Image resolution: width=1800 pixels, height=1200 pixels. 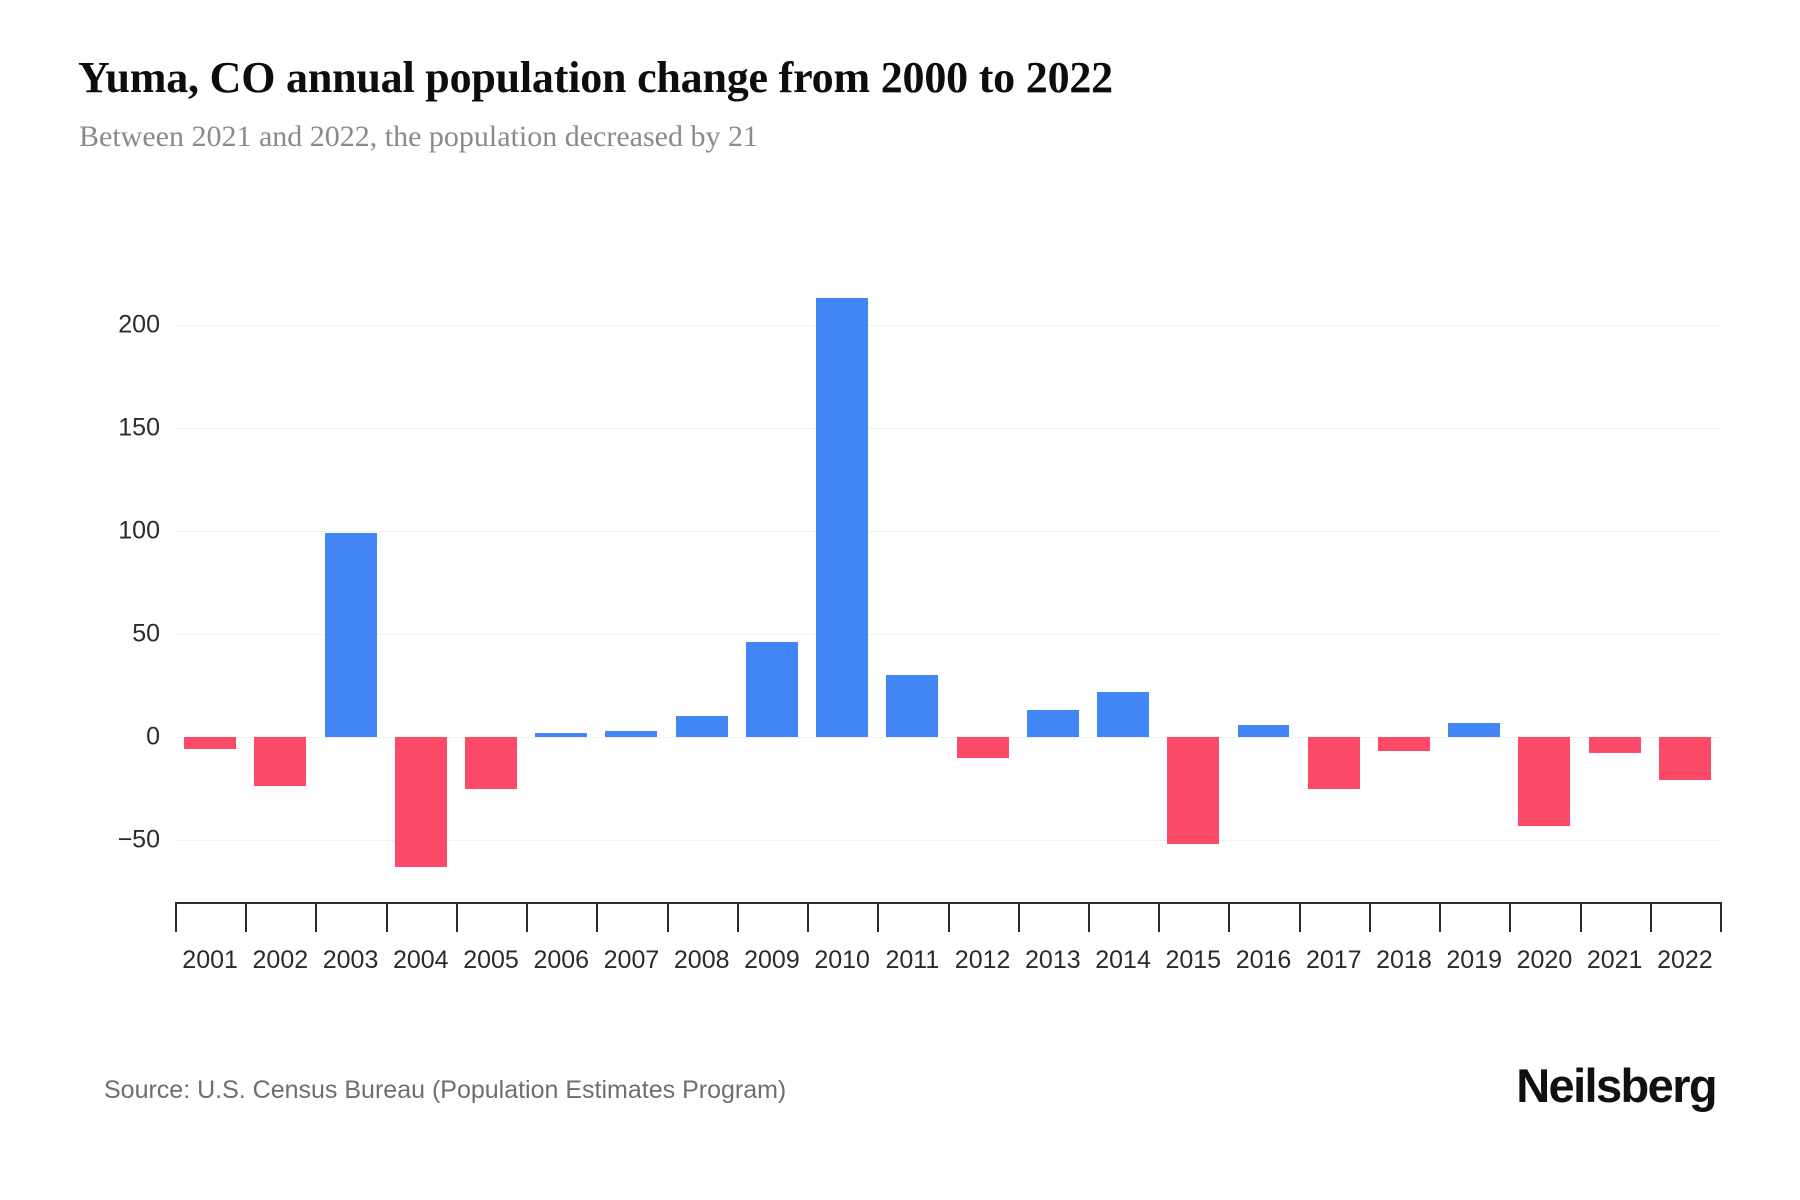 What do you see at coordinates (1403, 744) in the screenshot?
I see `bar-2018` at bounding box center [1403, 744].